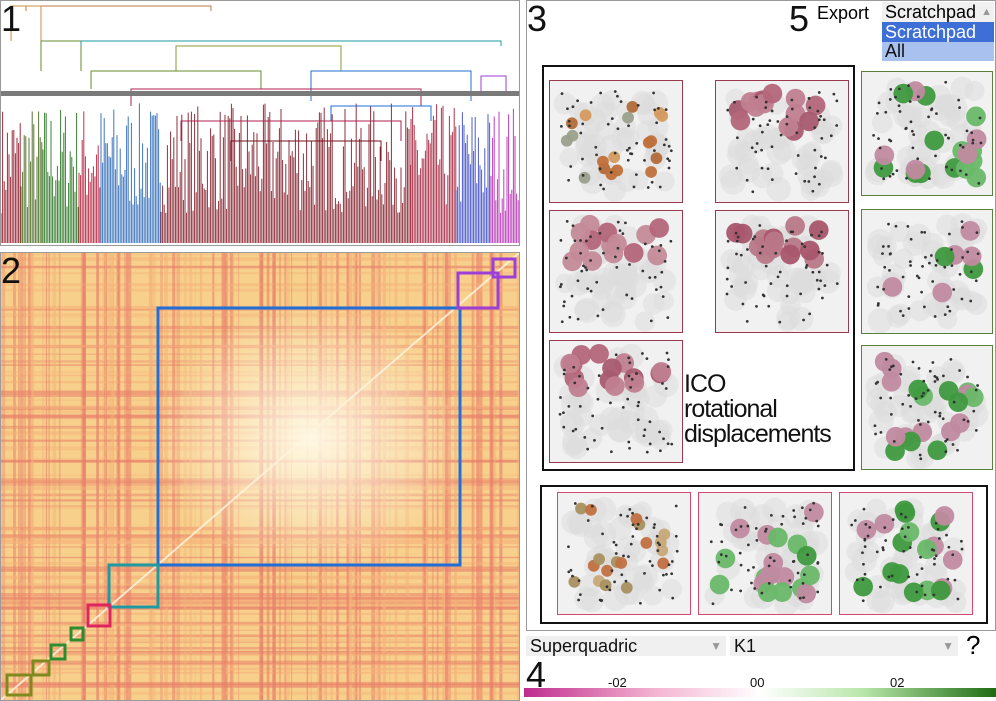 The height and width of the screenshot is (701, 996). I want to click on annotation-text: ICO rotational displacements, so click(758, 409).